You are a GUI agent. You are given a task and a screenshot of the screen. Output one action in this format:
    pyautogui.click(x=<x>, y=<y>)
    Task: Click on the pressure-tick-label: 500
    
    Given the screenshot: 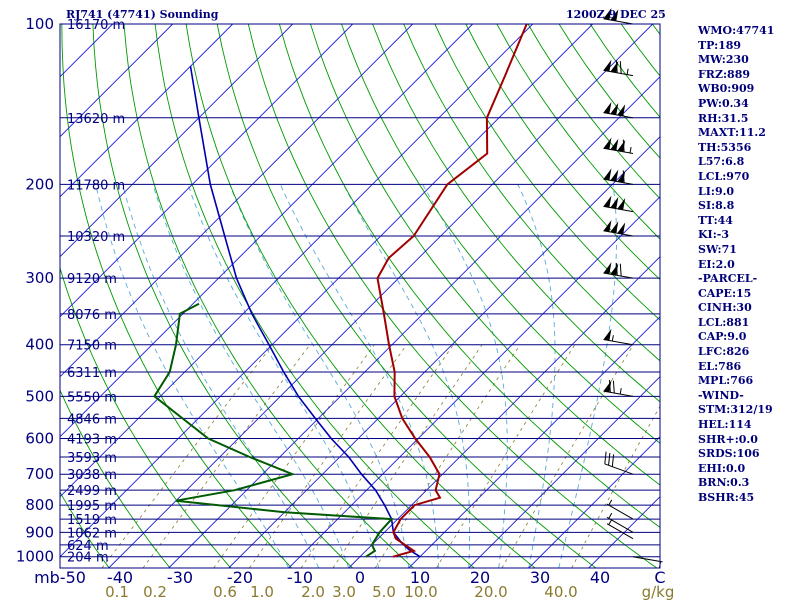 What is the action you would take?
    pyautogui.click(x=39, y=396)
    